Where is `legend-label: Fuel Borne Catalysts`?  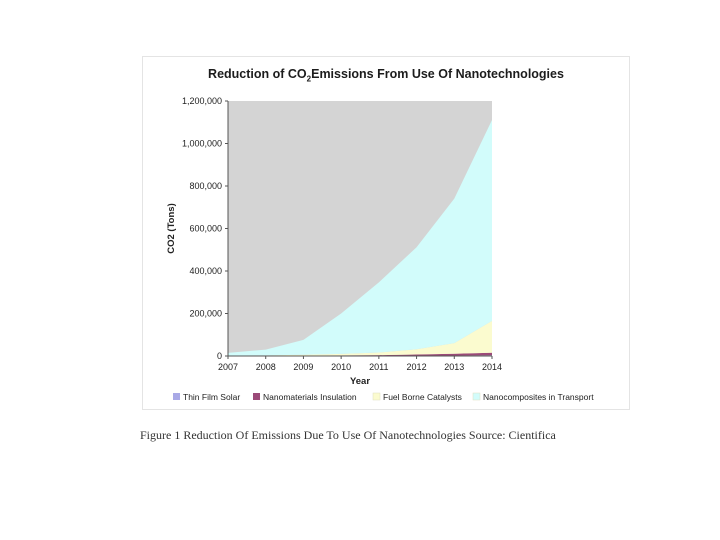
legend-label: Fuel Borne Catalysts is located at coordinates (422, 397).